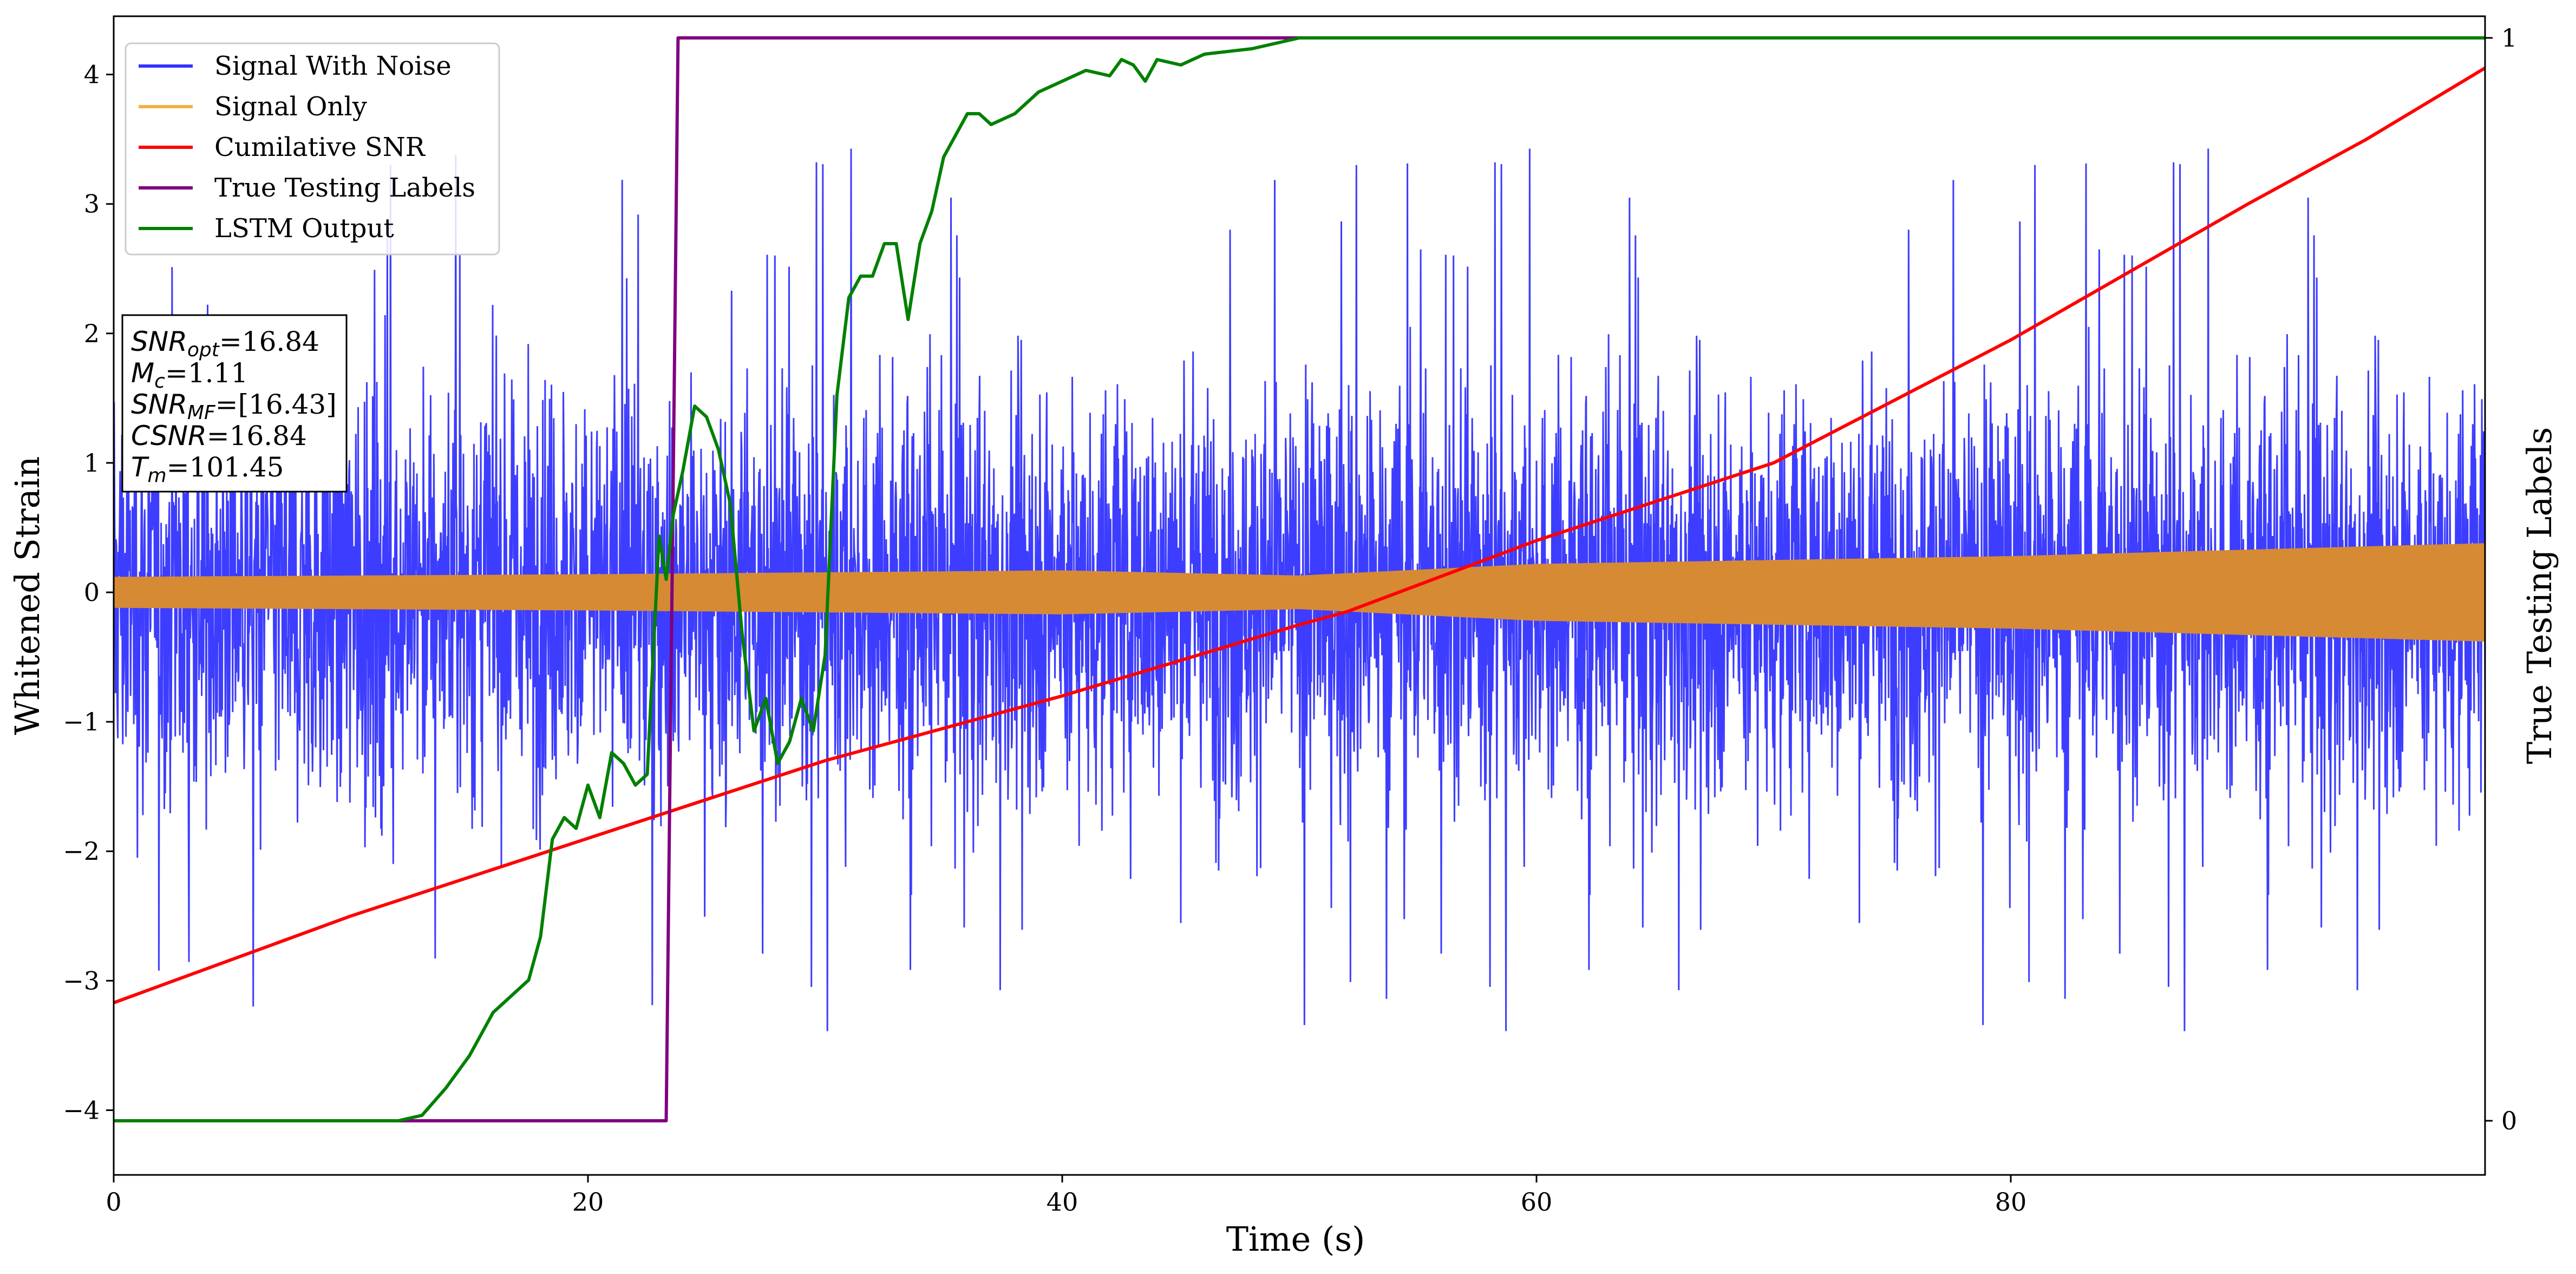 This screenshot has width=2576, height=1274. What do you see at coordinates (304, 228) in the screenshot?
I see `legend-label: LSTM Output` at bounding box center [304, 228].